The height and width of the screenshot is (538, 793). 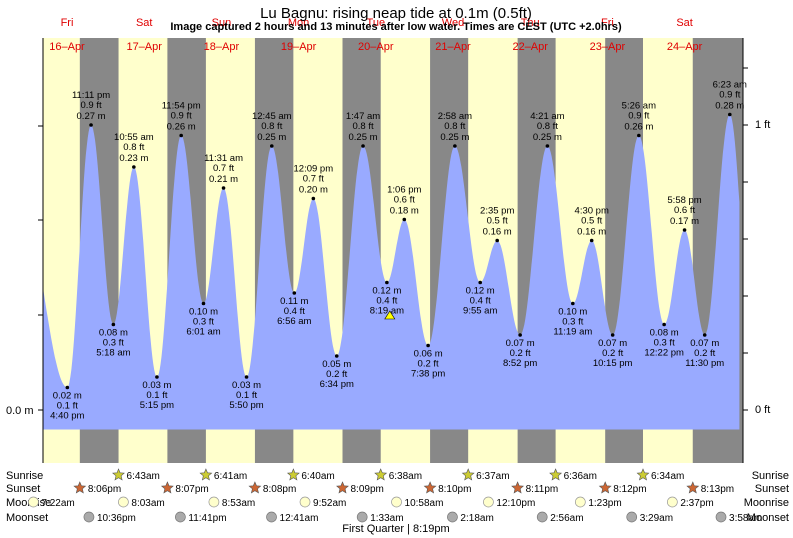 What do you see at coordinates (480, 291) in the screenshot?
I see `tide-height-m: 0.12 m` at bounding box center [480, 291].